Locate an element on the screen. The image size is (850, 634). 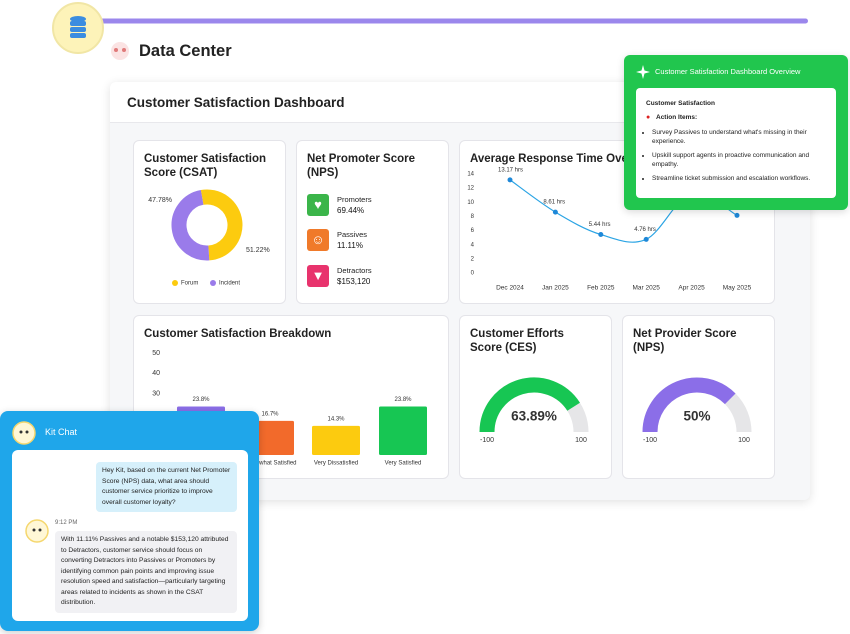
logo is located at coordinates (120, 51).